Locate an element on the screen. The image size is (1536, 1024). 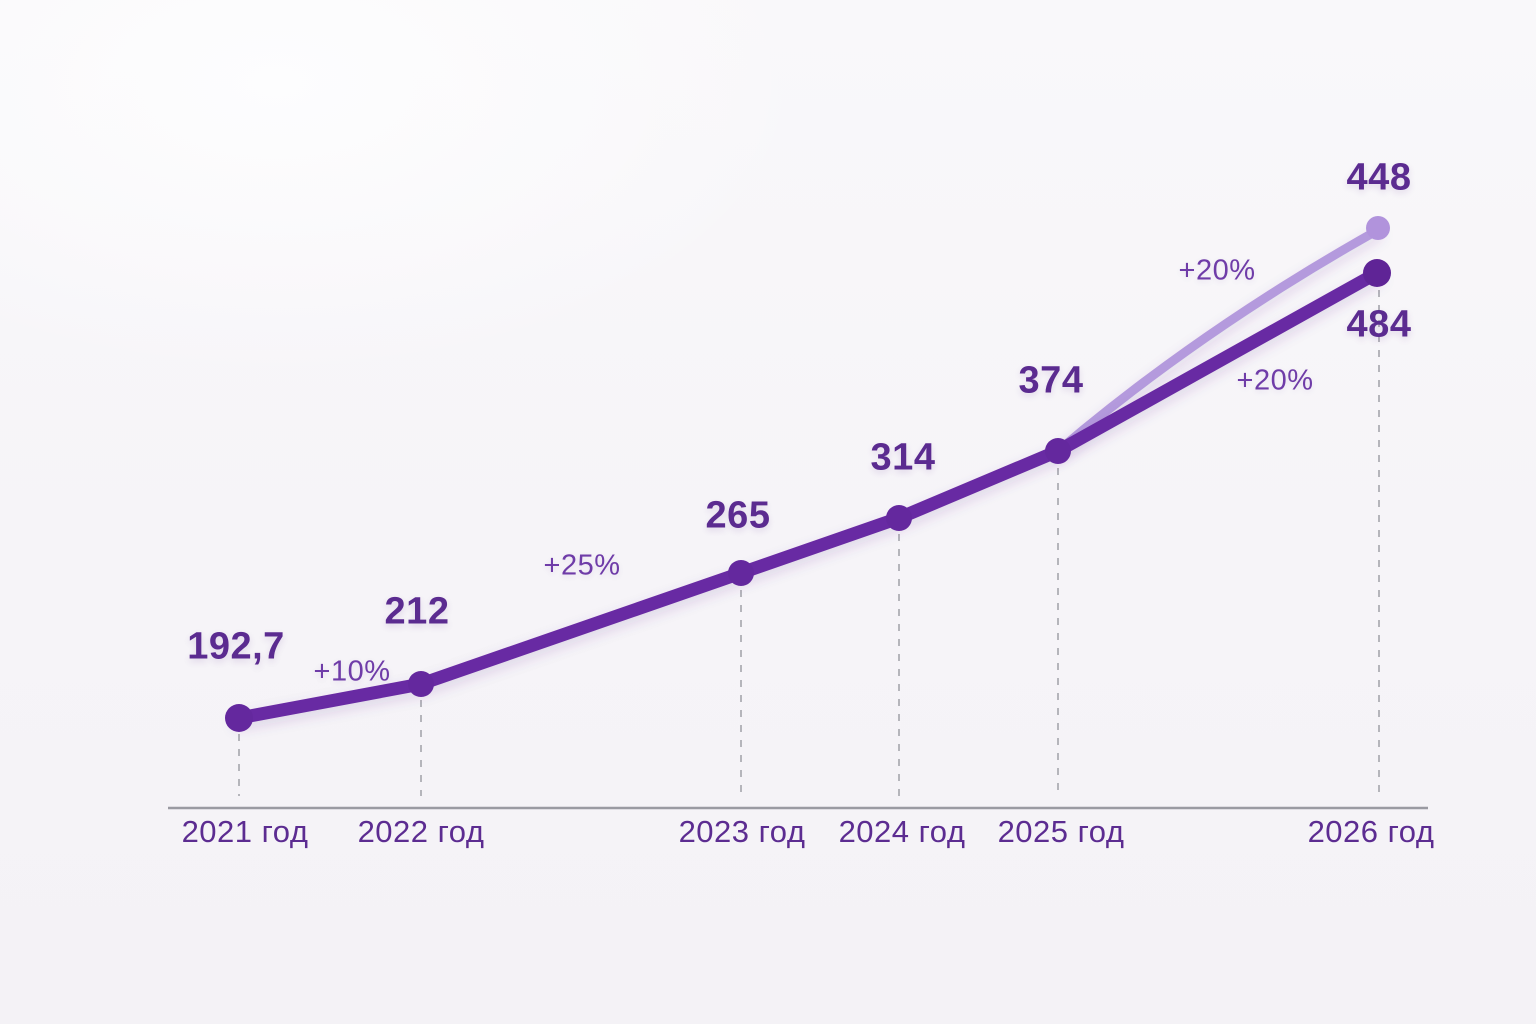
x-tick-2026: 2026 год is located at coordinates (1371, 831).